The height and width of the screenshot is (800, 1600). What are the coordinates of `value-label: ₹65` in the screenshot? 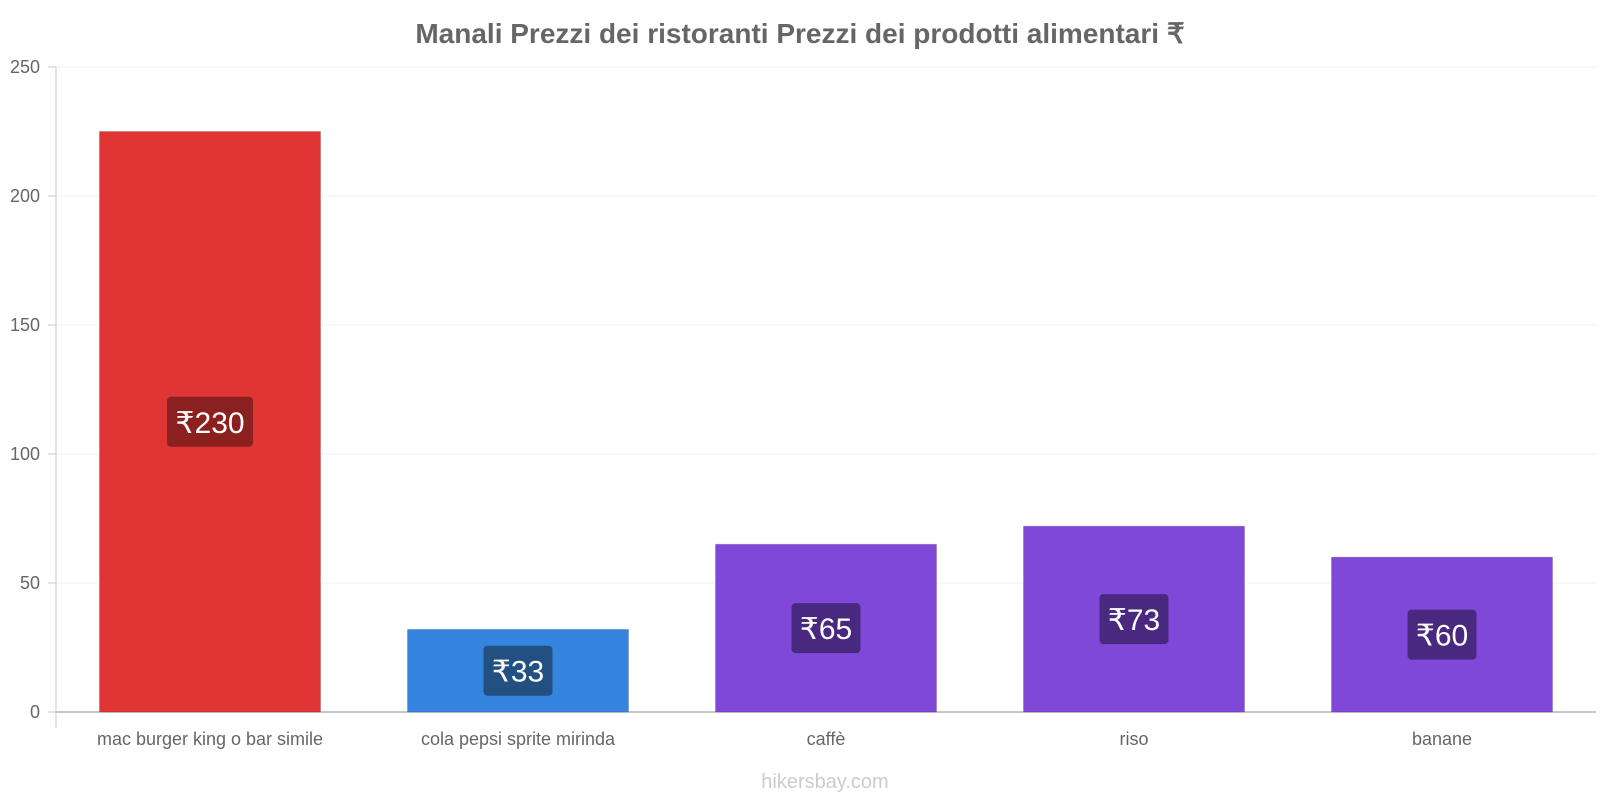 It's located at (826, 629).